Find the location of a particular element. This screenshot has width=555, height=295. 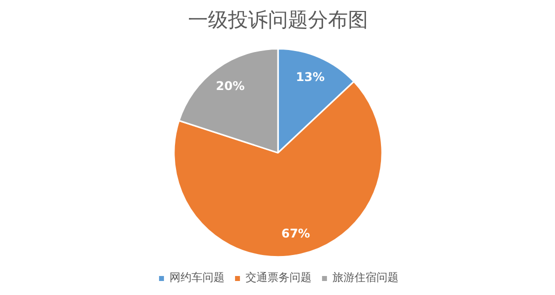

chart-title: 一级投诉问题分布图 is located at coordinates (278, 20).